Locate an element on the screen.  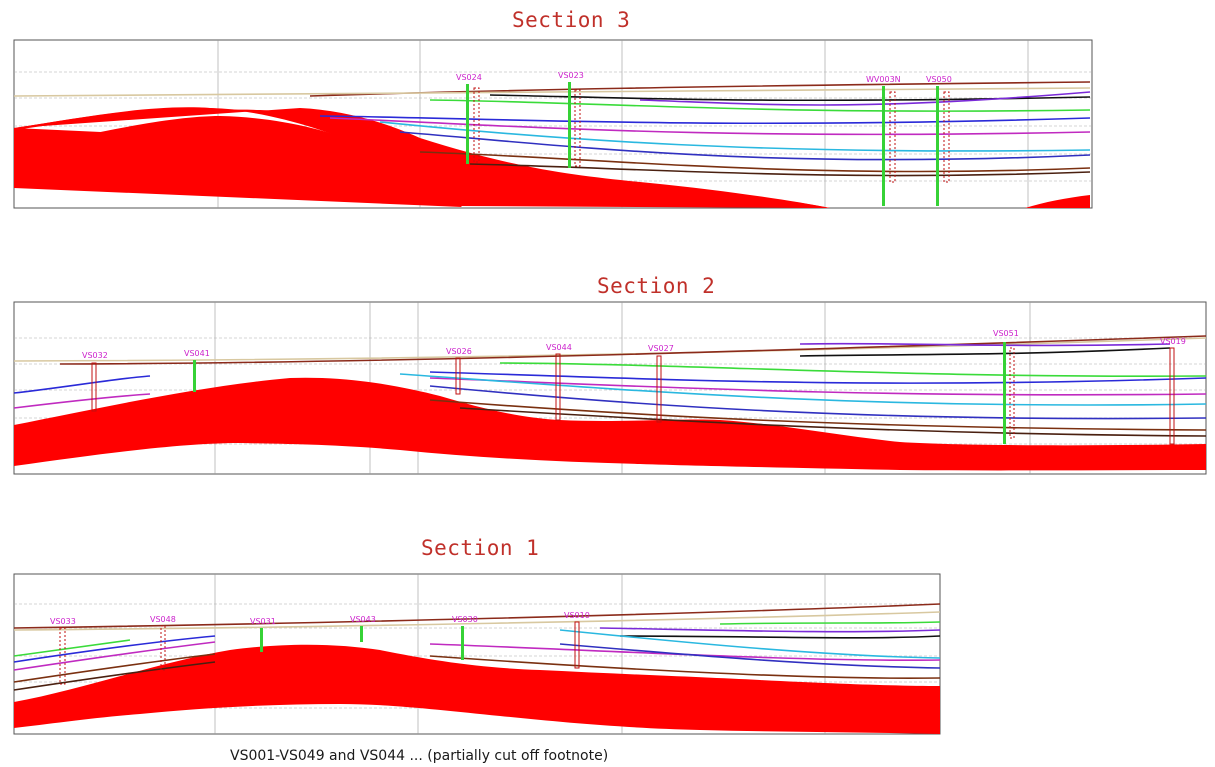
well-label: VS051 is located at coordinates (1006, 333).